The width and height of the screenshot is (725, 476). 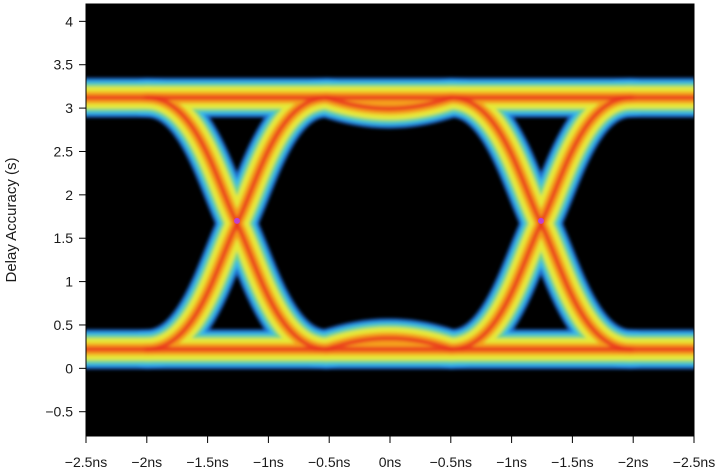 What do you see at coordinates (11, 219) in the screenshot?
I see `y-axis-title: Delay Accuracy (s)` at bounding box center [11, 219].